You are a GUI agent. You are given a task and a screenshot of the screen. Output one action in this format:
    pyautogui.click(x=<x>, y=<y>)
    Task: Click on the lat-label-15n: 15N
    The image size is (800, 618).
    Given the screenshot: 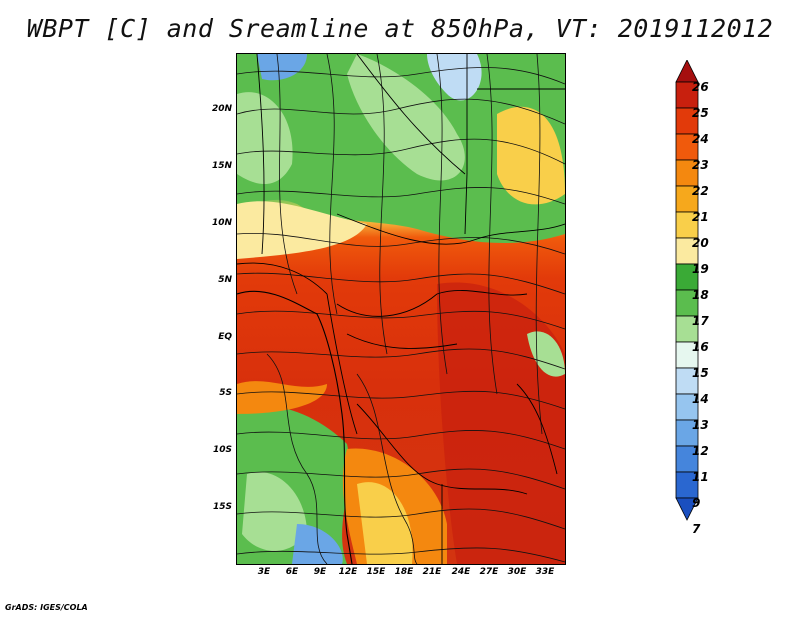 What is the action you would take?
    pyautogui.click(x=221, y=166)
    